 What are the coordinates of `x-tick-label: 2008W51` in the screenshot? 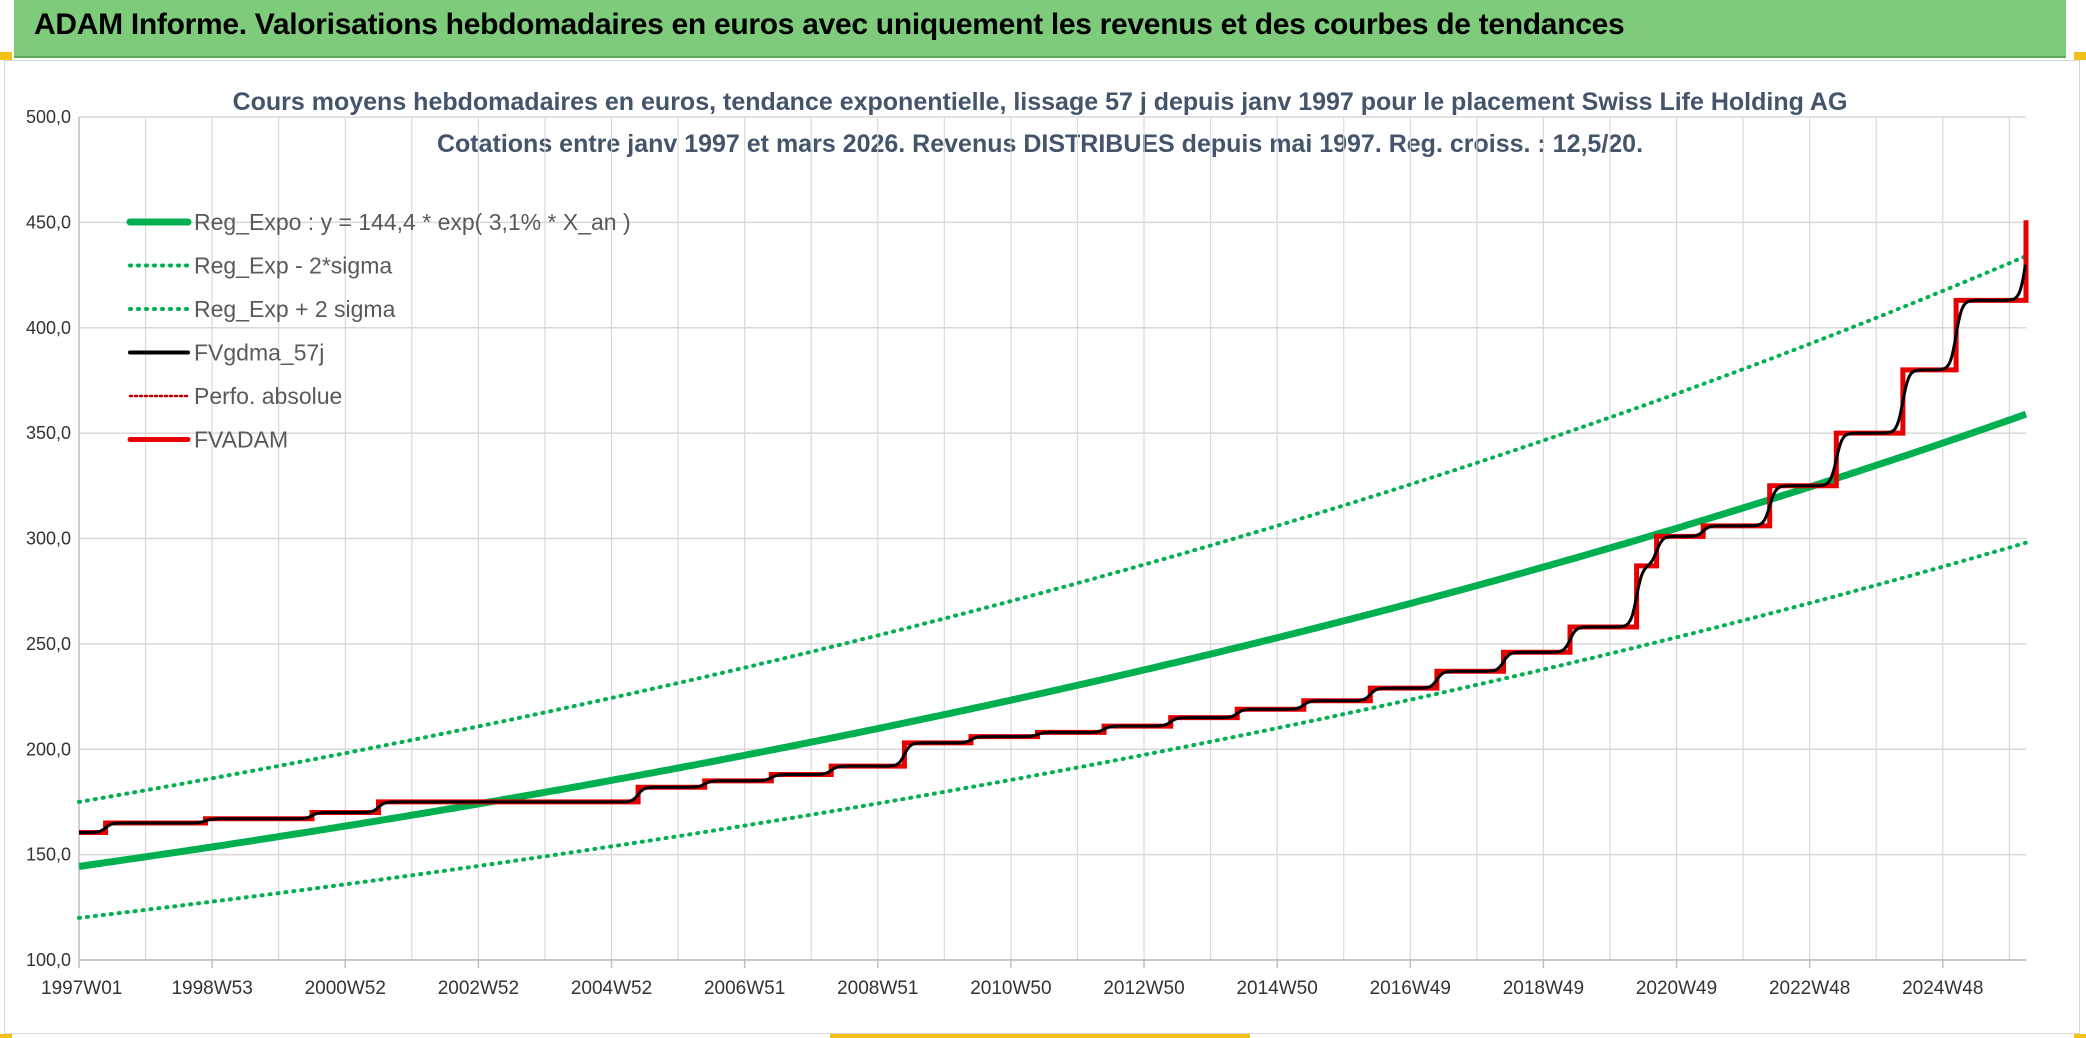 It's located at (877, 988).